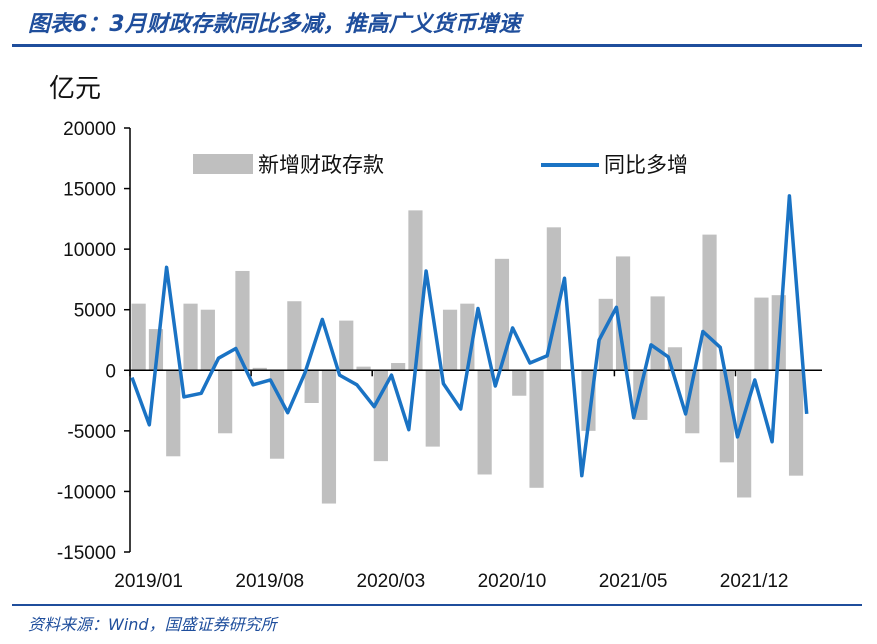  What do you see at coordinates (89, 129) in the screenshot?
I see `y-tick-label: 20000` at bounding box center [89, 129].